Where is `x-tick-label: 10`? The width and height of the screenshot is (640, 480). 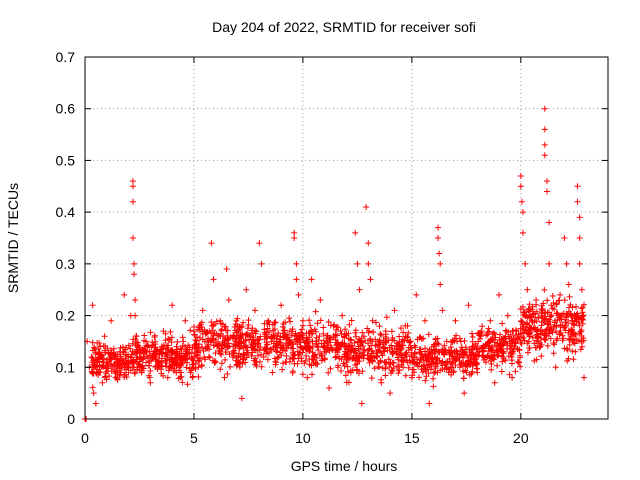 x-tick-label: 10 is located at coordinates (303, 438).